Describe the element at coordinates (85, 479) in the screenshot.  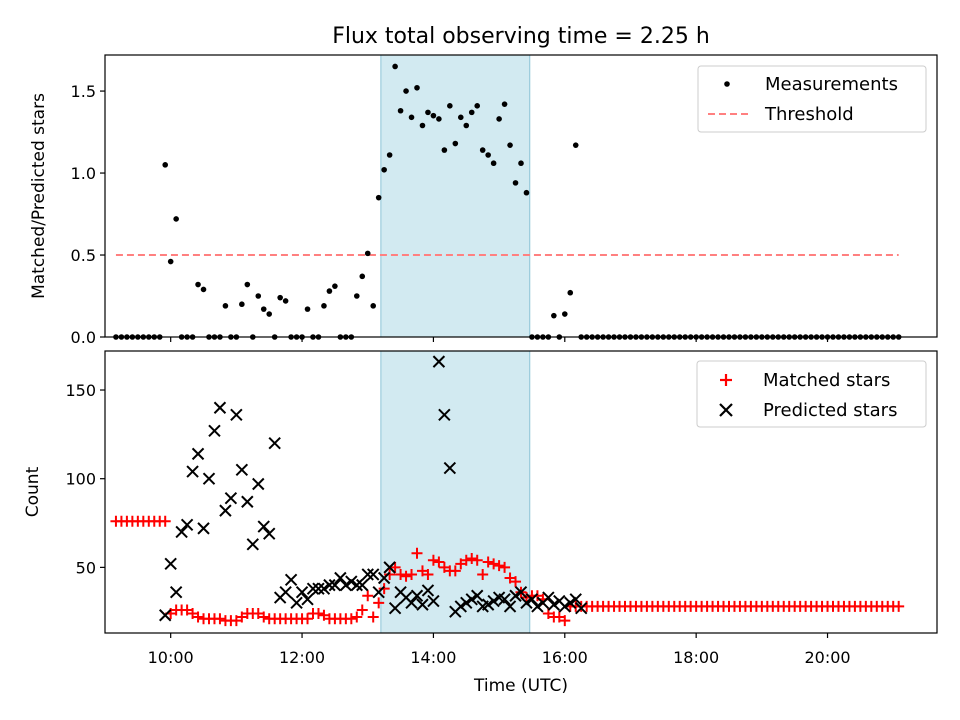
I see `bottom-y-axis-ticks: 50 100 150` at that location.